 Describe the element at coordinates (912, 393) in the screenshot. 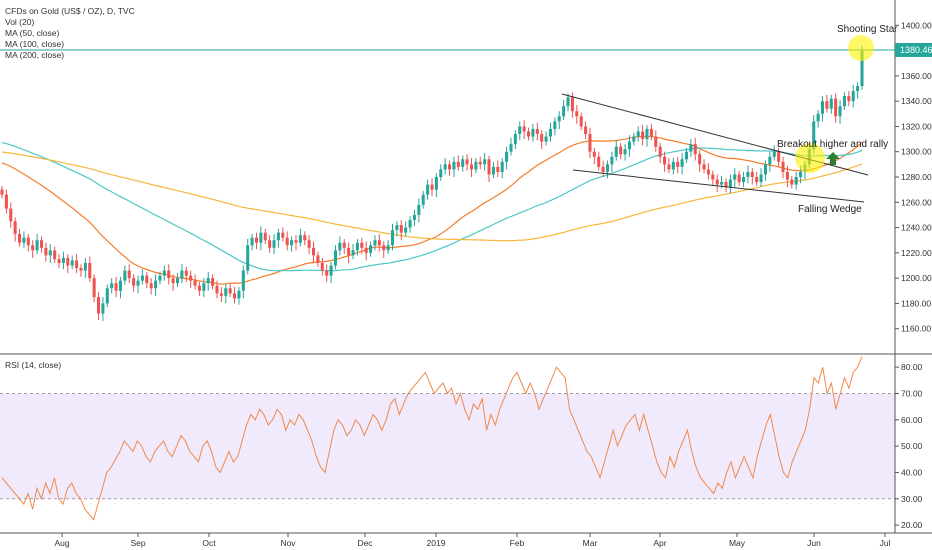

I see `rsi-tick-label: 70.00` at that location.